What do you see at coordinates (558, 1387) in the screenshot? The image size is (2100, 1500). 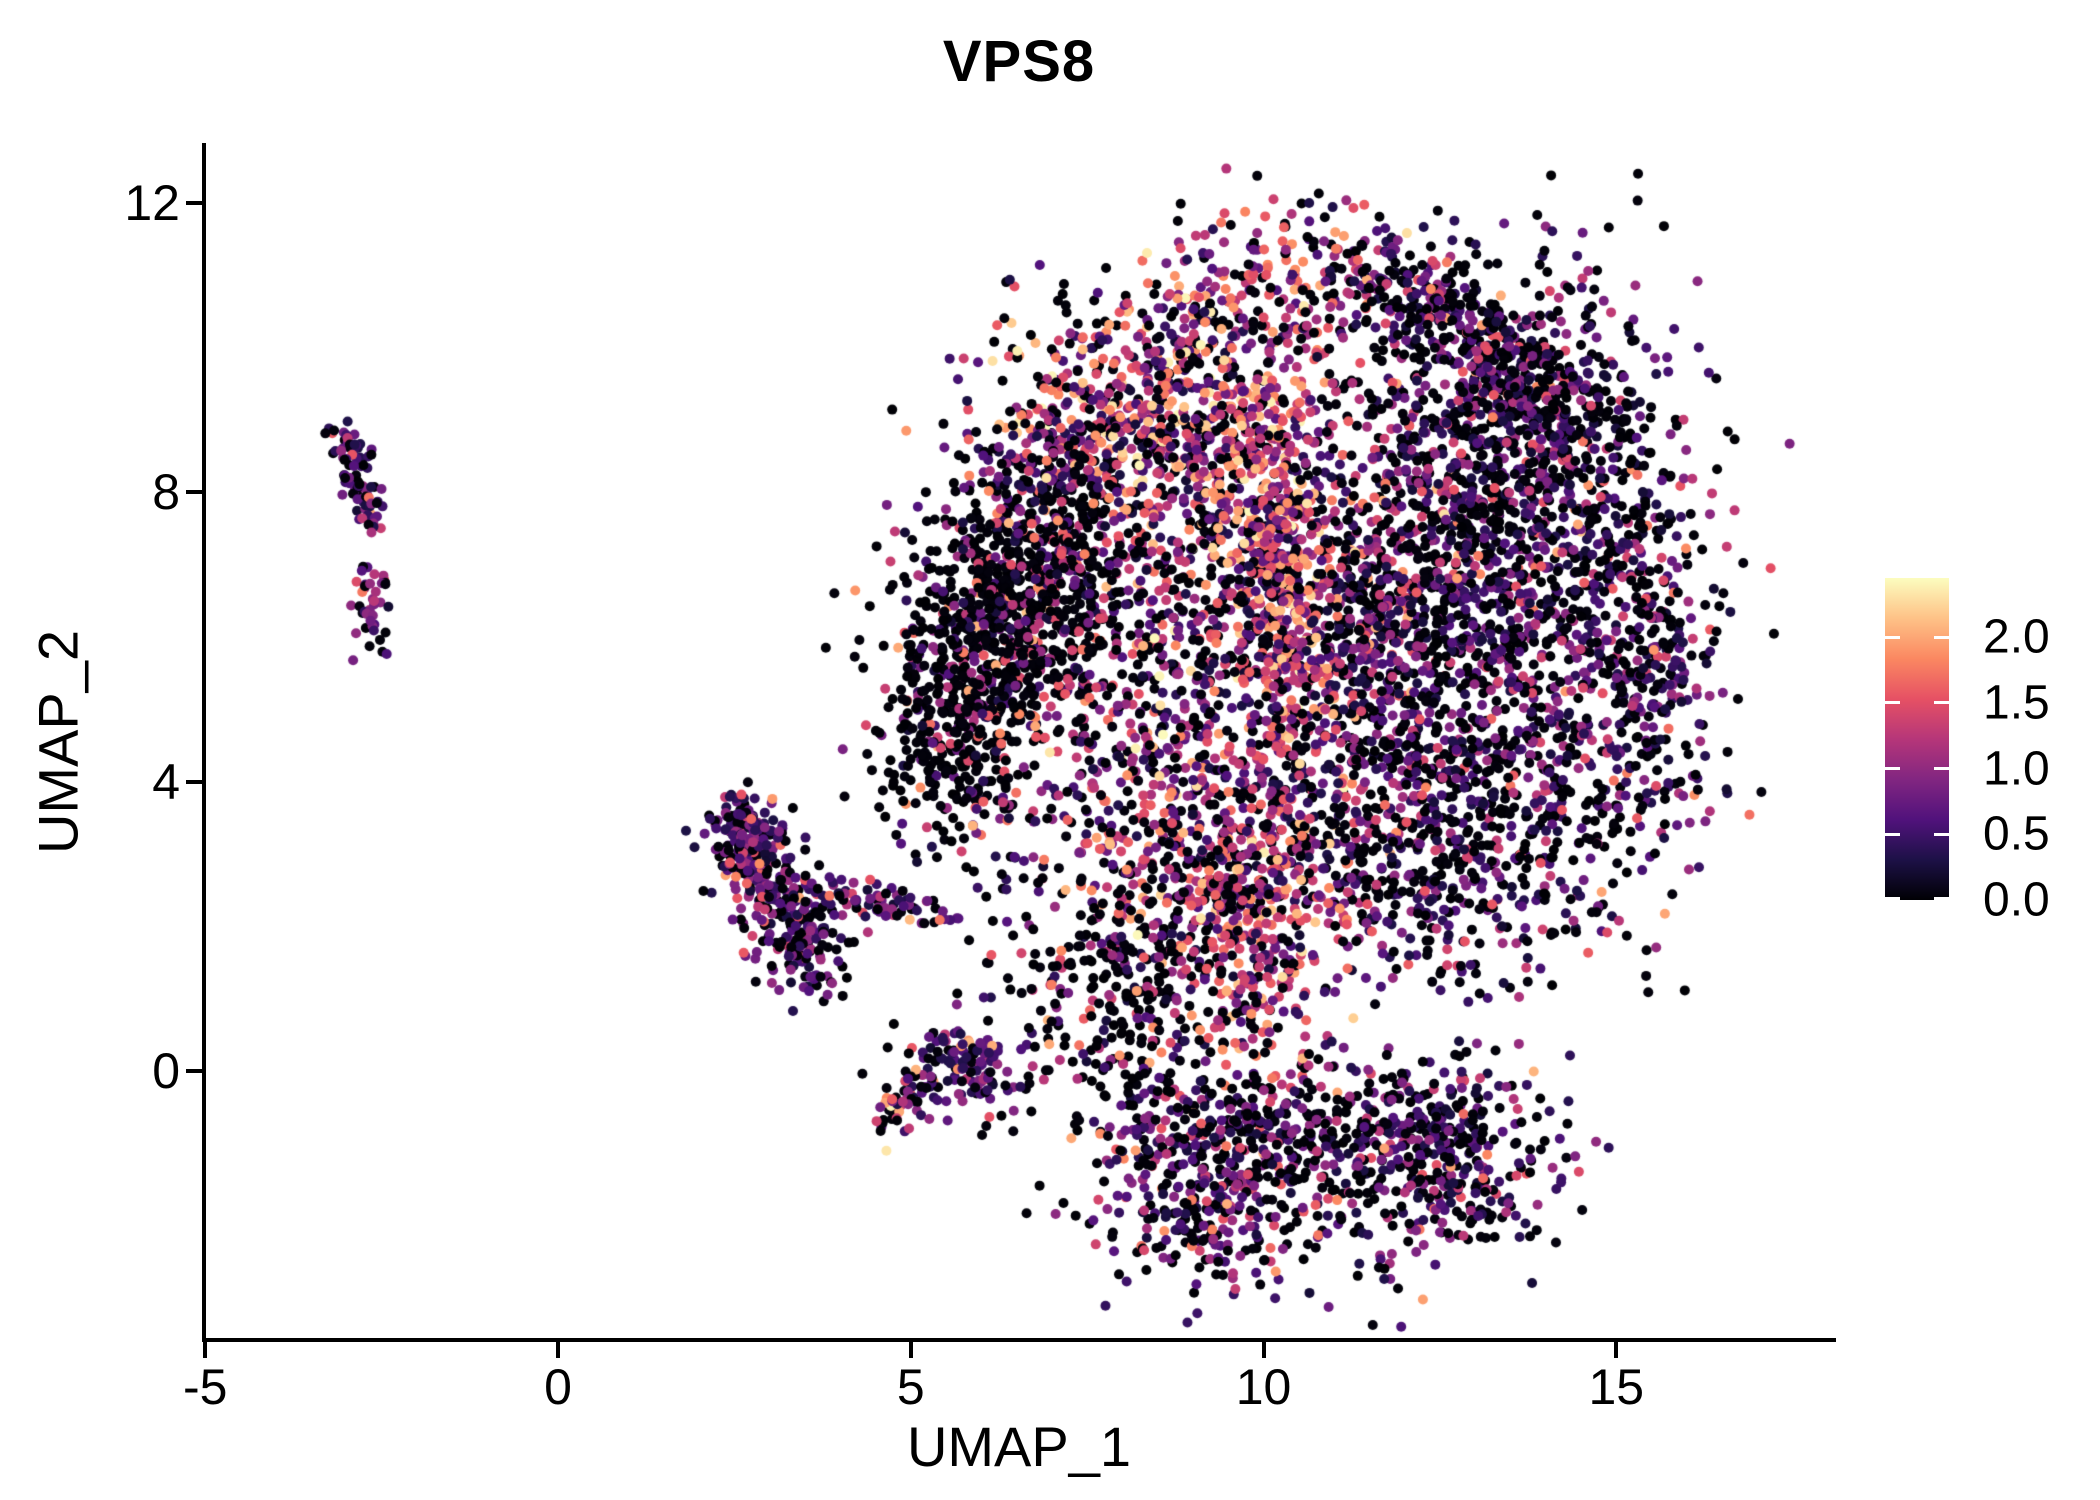 I see `x-tick-label: 0` at bounding box center [558, 1387].